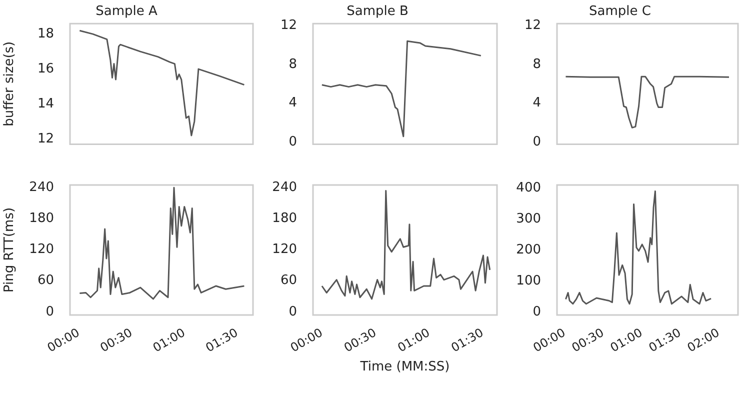  I want to click on y-tick-label: 18, so click(45, 34).